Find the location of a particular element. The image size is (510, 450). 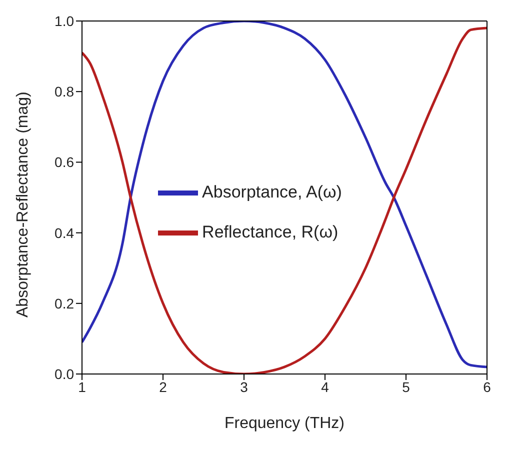

x-axis-title: Frequency (THz) is located at coordinates (284, 423).